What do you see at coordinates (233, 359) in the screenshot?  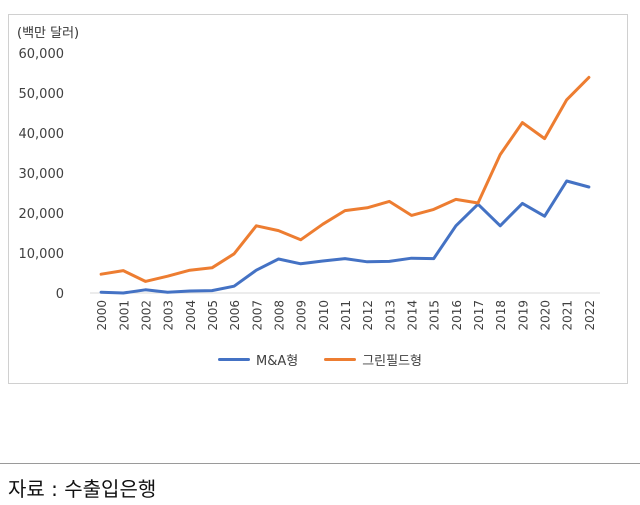 I see `legend-swatch-ma` at bounding box center [233, 359].